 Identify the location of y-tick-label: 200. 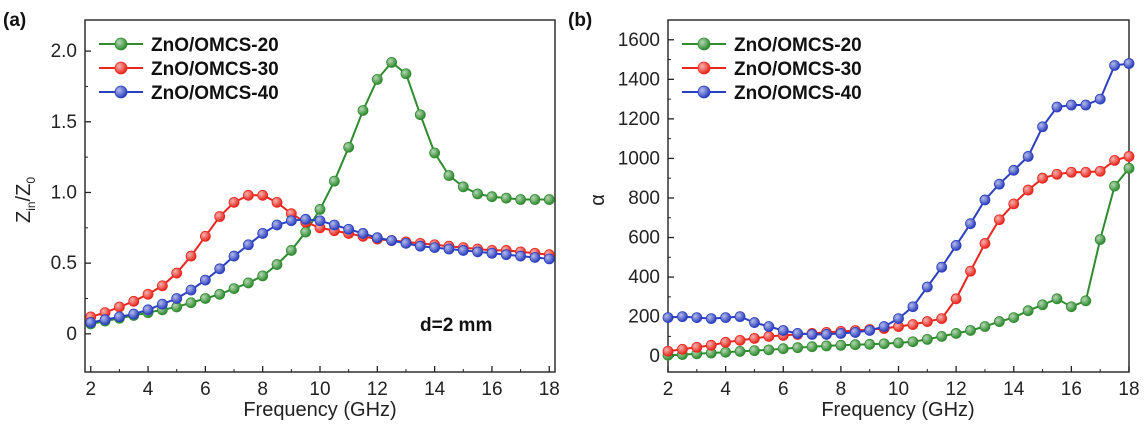
(644, 317).